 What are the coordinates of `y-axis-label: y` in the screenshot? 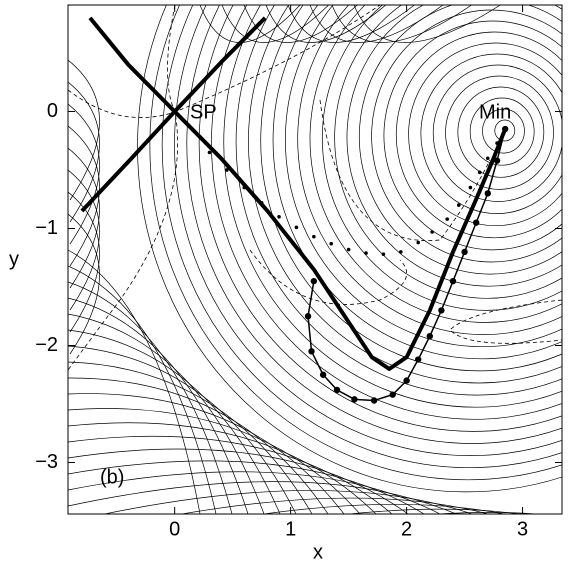 It's located at (14, 259).